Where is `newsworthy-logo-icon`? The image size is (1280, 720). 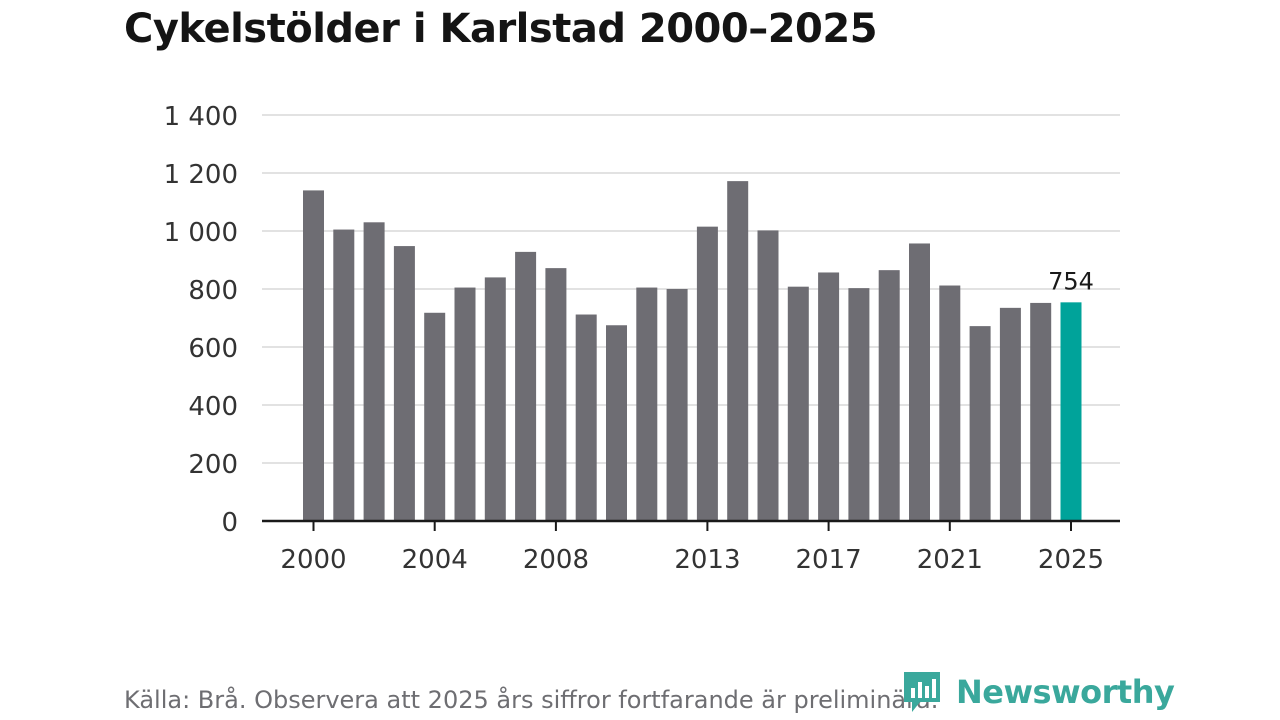
newsworthy-logo-icon is located at coordinates (922, 692).